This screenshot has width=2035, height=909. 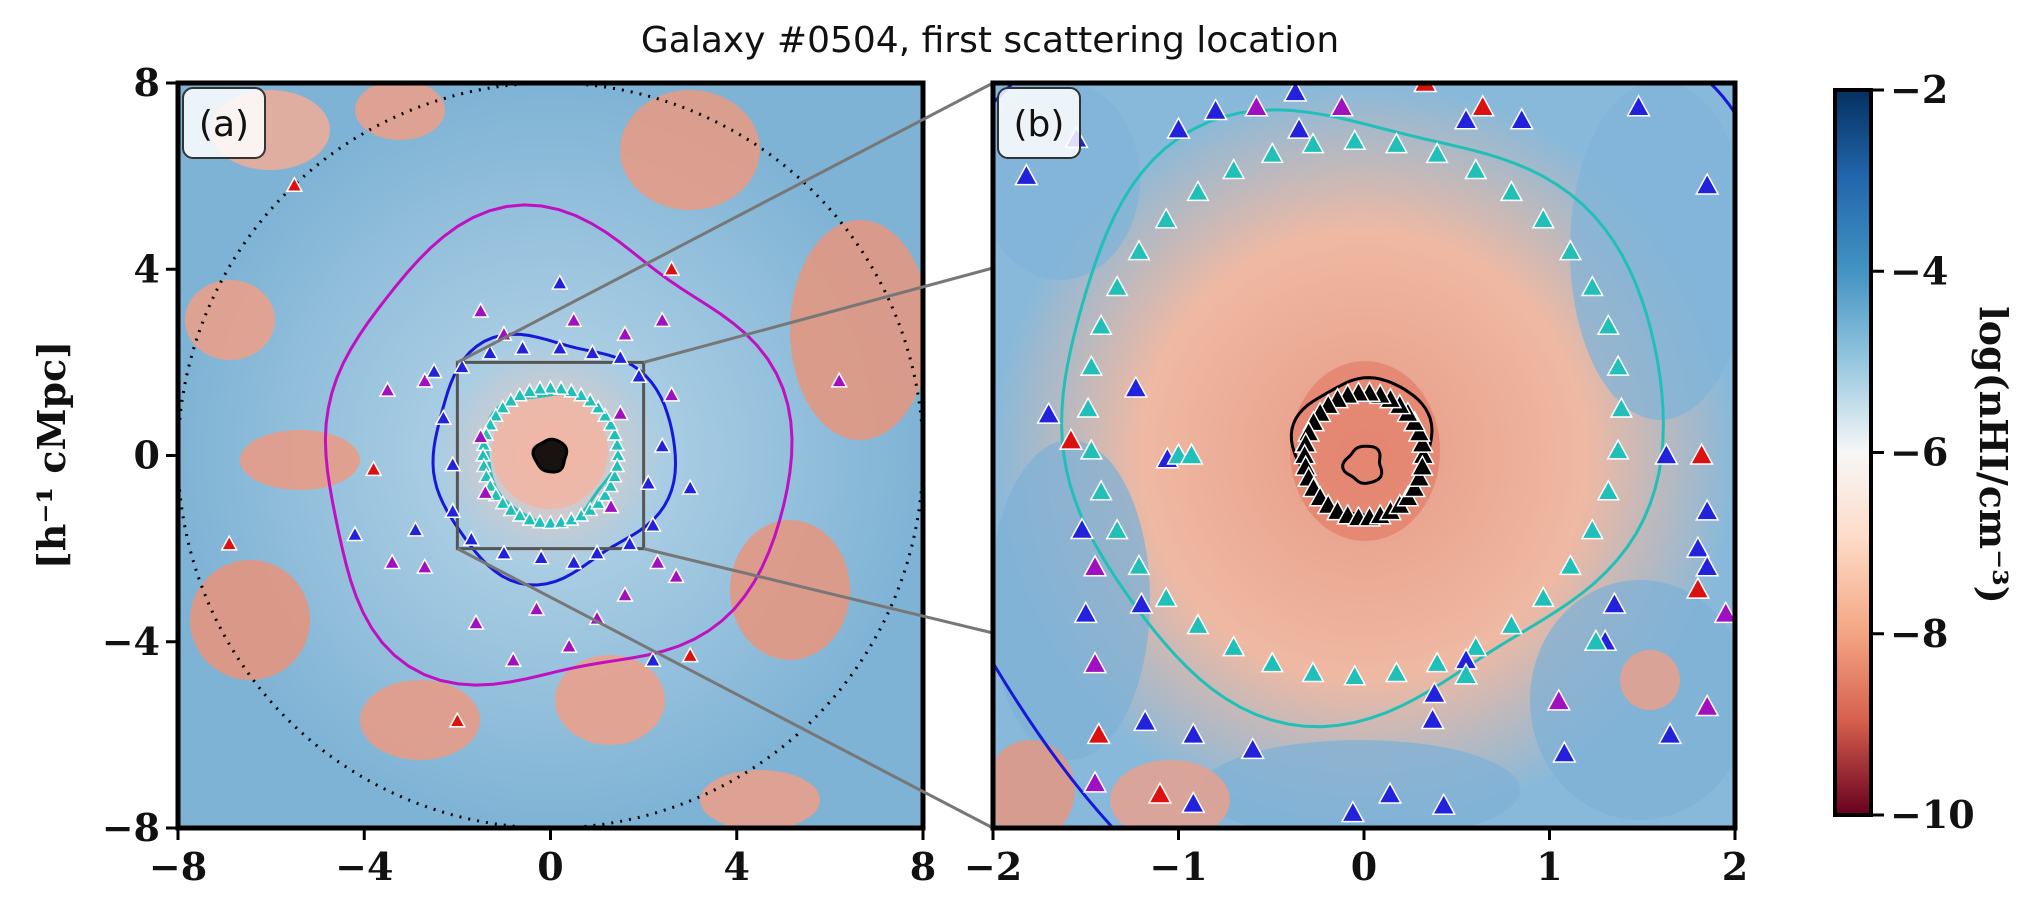 I want to click on colorbar-gradient-bar, so click(x=1853, y=452).